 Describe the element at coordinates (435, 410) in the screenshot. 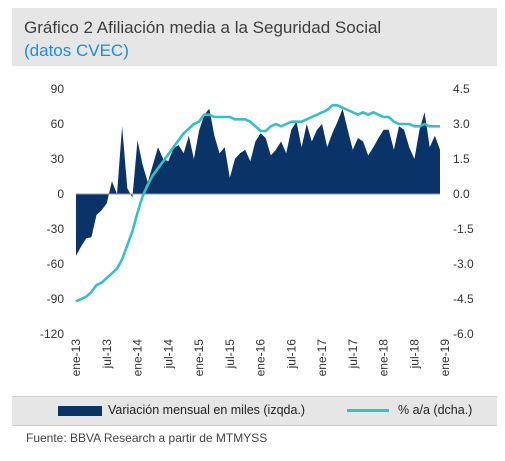

I see `legend-line-label: % a/a (dcha.)` at that location.